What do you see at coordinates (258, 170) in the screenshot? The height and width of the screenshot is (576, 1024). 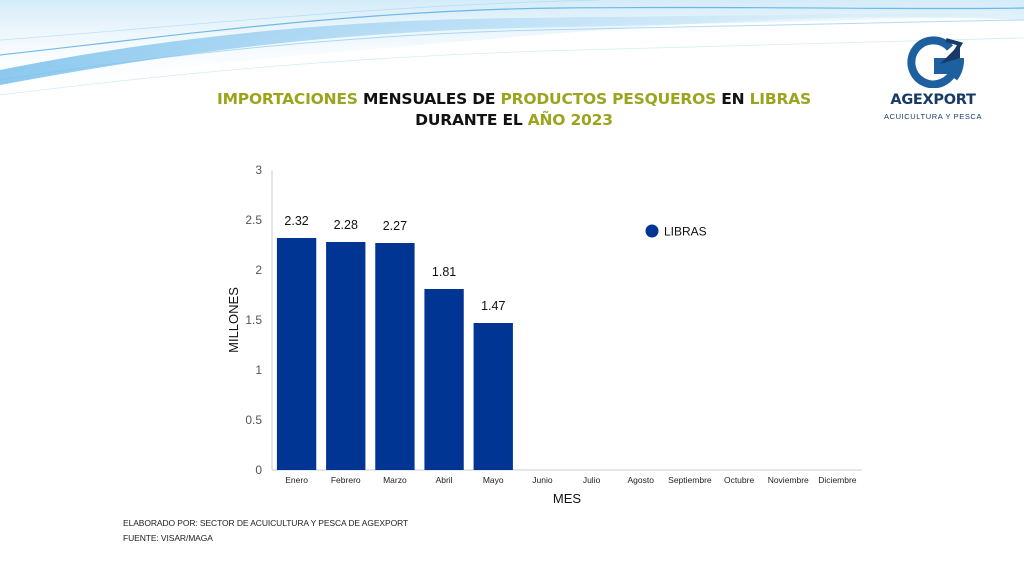 I see `y-tick-label: 3` at bounding box center [258, 170].